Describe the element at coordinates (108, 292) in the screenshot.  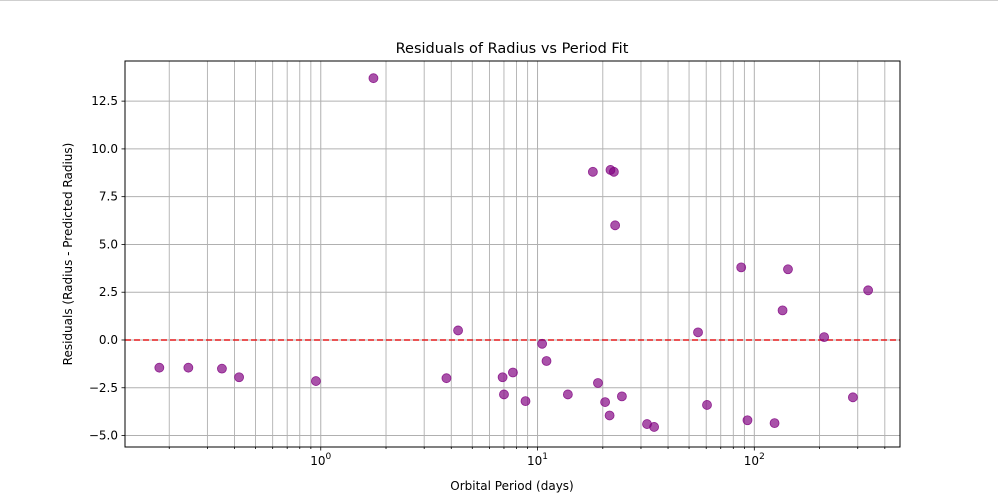
I see `y-tick-label: 2.5` at that location.